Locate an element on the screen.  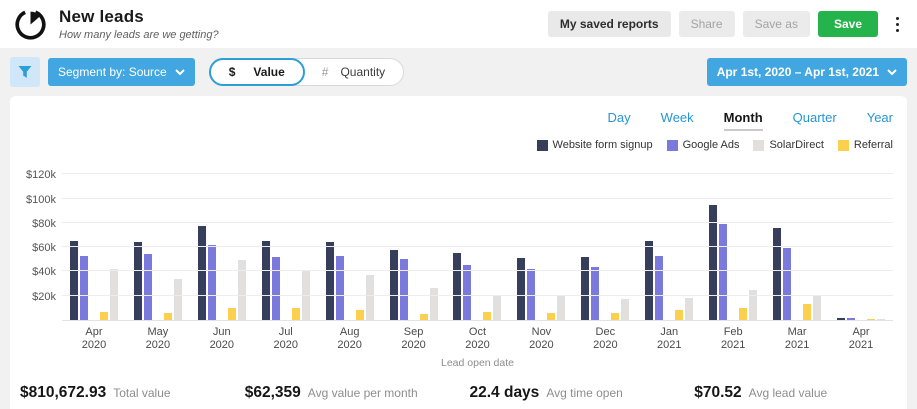
x-tick-label: Mar 2021 is located at coordinates (797, 338).